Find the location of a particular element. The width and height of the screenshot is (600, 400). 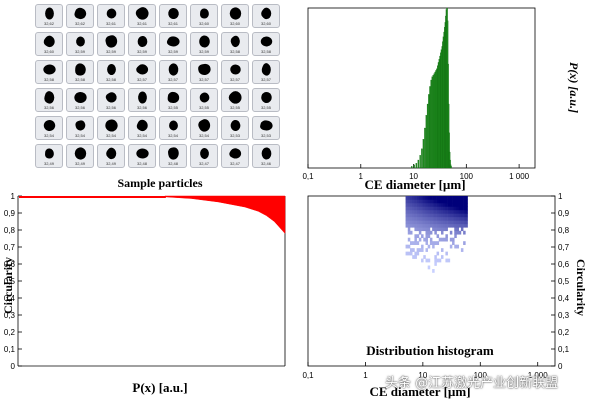

particle-label: 32,54 is located at coordinates (110, 135).